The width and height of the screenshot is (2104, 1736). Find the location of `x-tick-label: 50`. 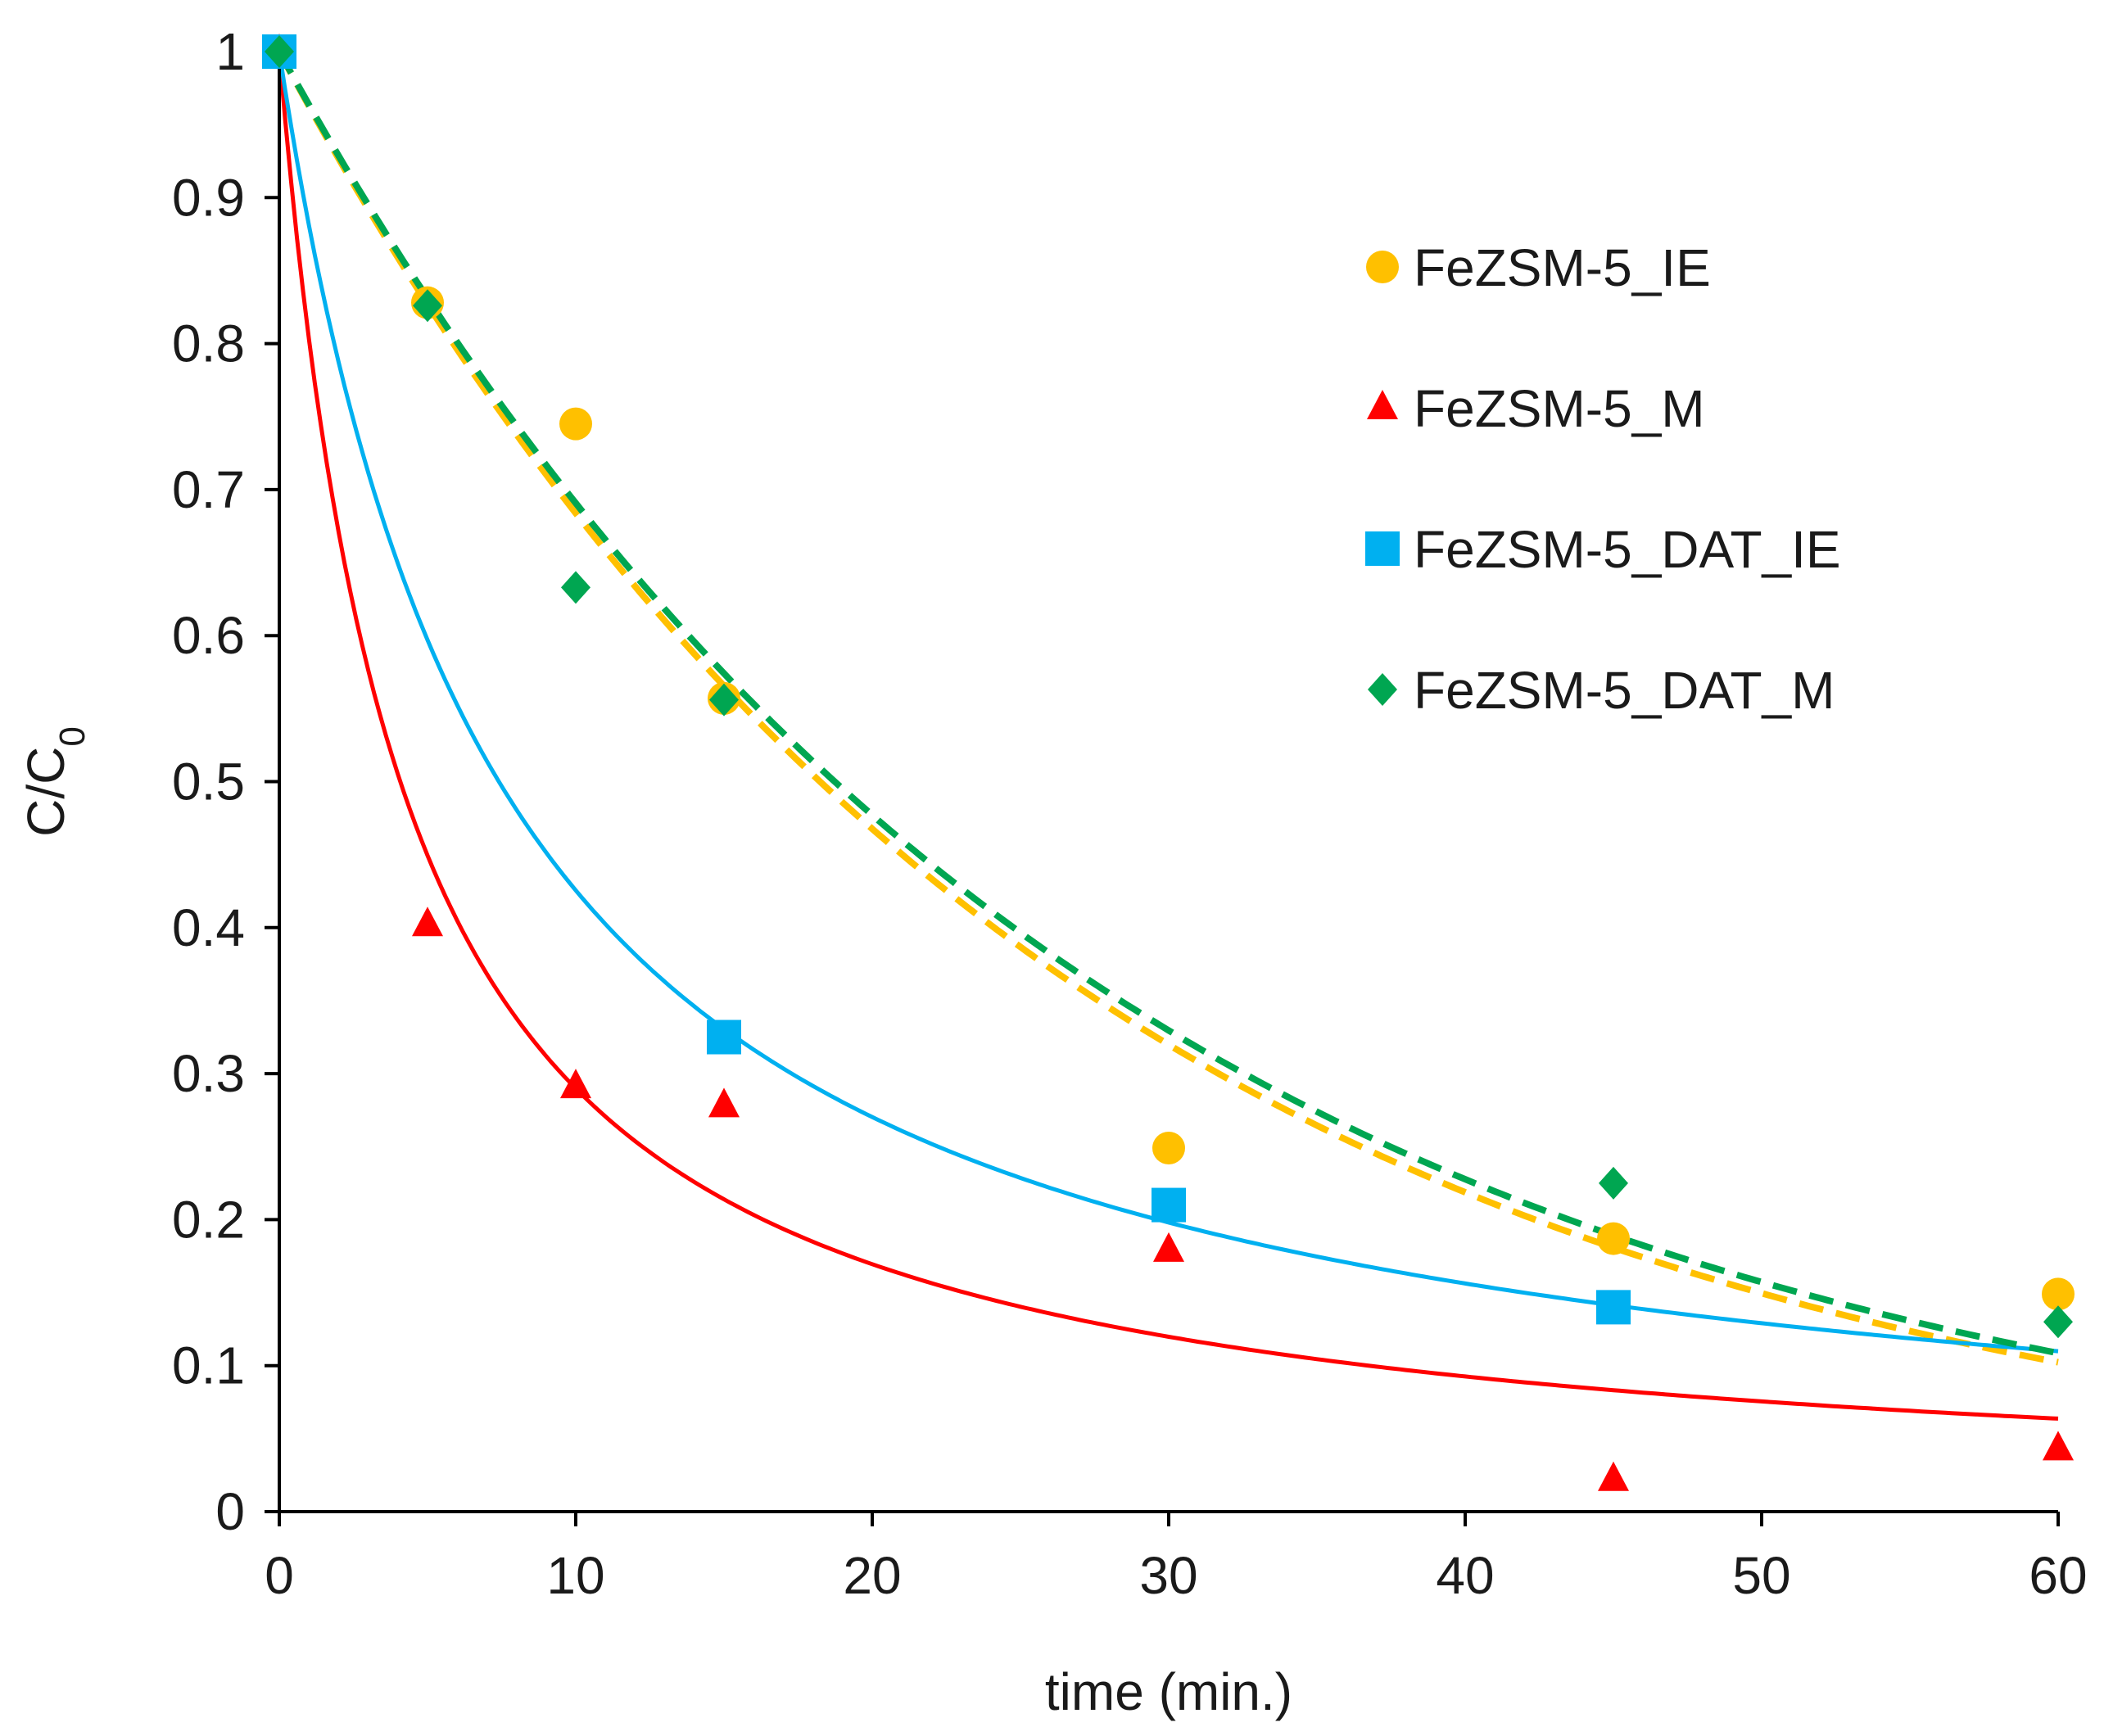

x-tick-label: 50 is located at coordinates (1761, 1575).